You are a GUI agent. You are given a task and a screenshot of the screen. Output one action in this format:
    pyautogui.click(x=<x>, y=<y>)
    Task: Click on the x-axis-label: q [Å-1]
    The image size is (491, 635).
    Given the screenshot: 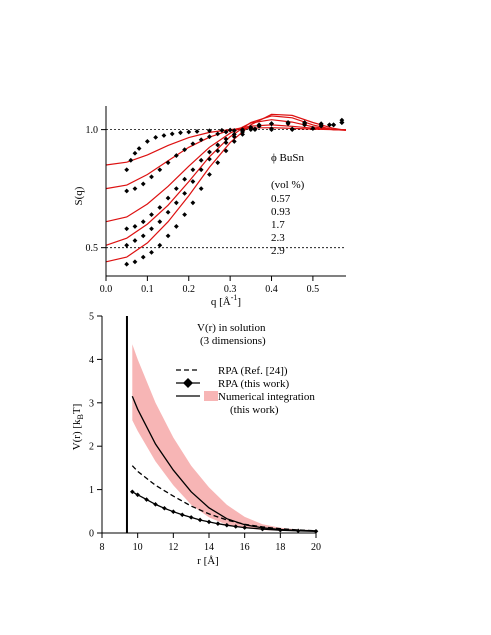 What is the action you would take?
    pyautogui.click(x=226, y=300)
    